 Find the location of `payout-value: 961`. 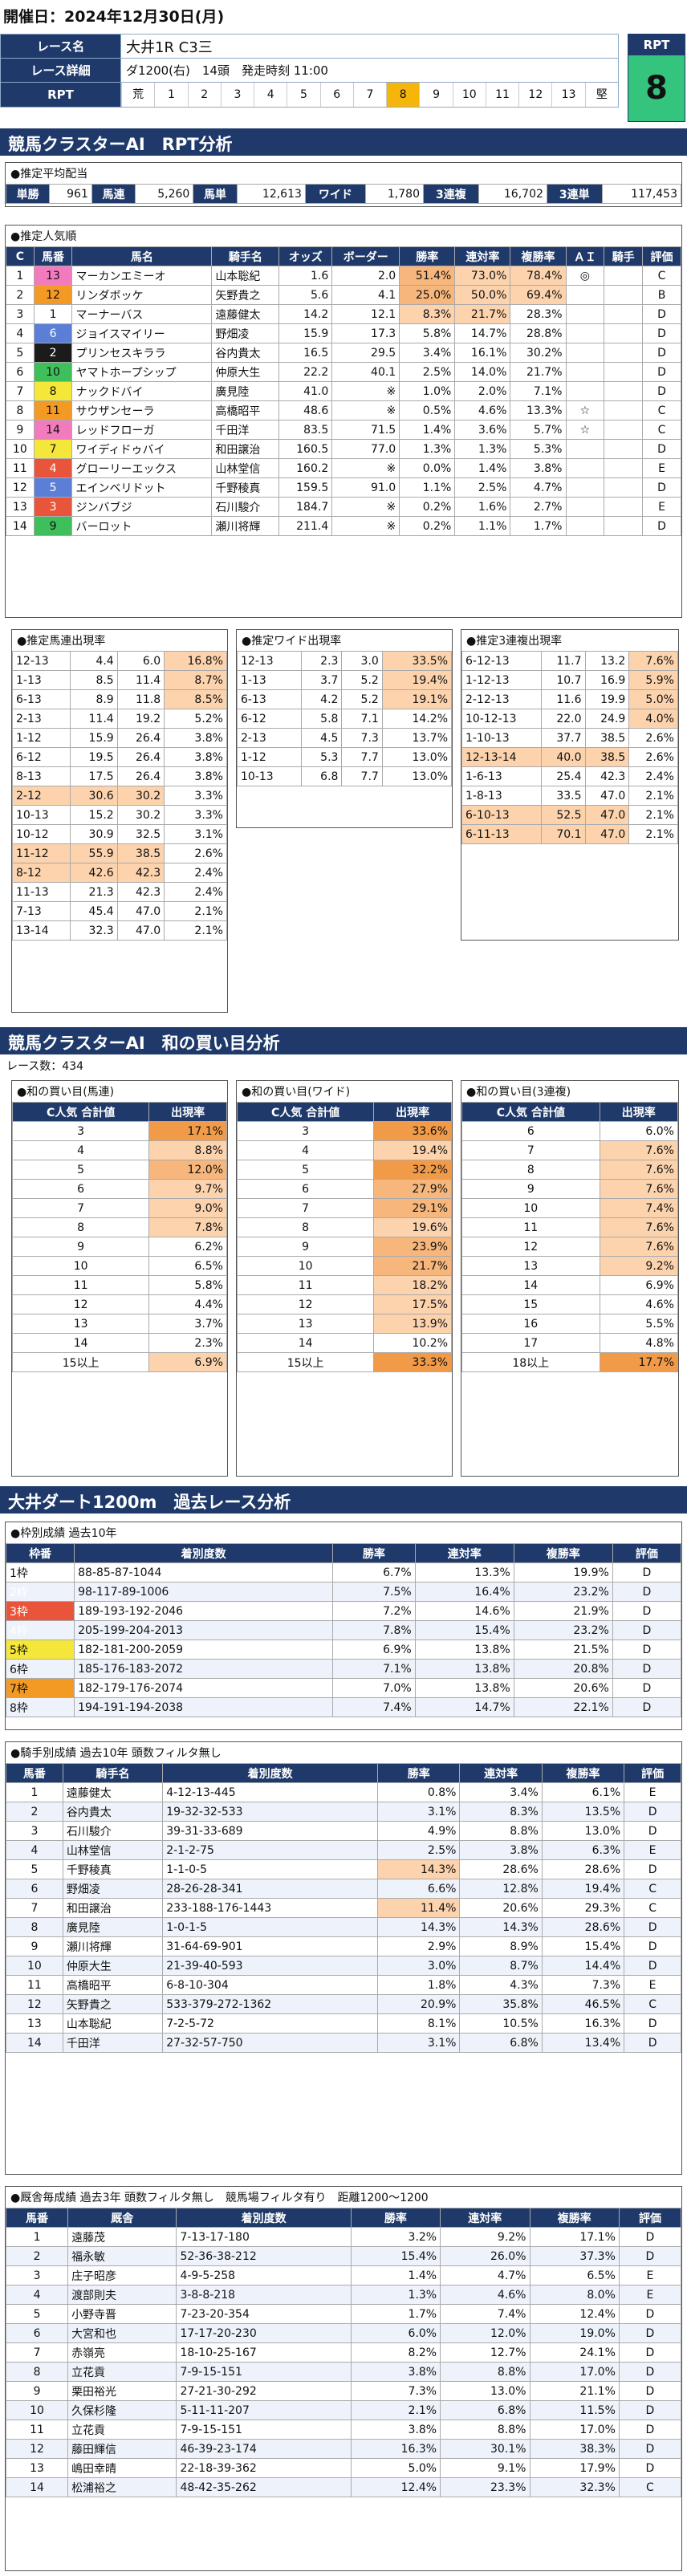

payout-value: 961 is located at coordinates (70, 194).